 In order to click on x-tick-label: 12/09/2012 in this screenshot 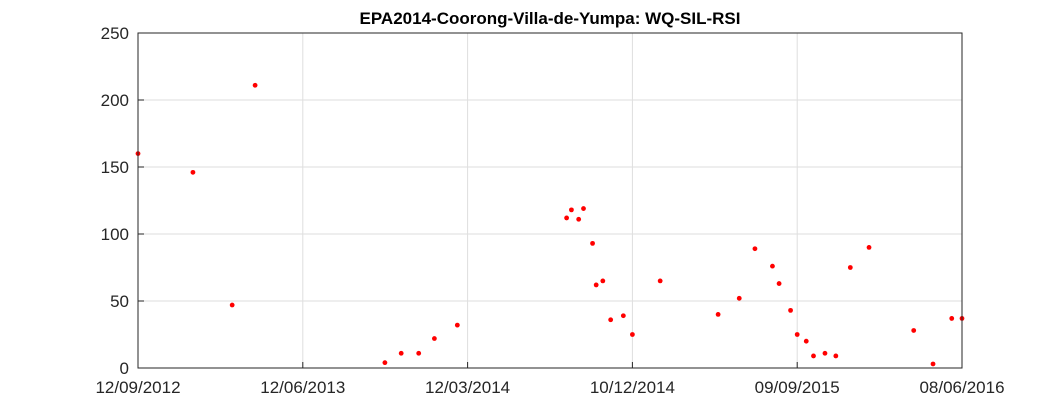, I will do `click(137, 387)`.